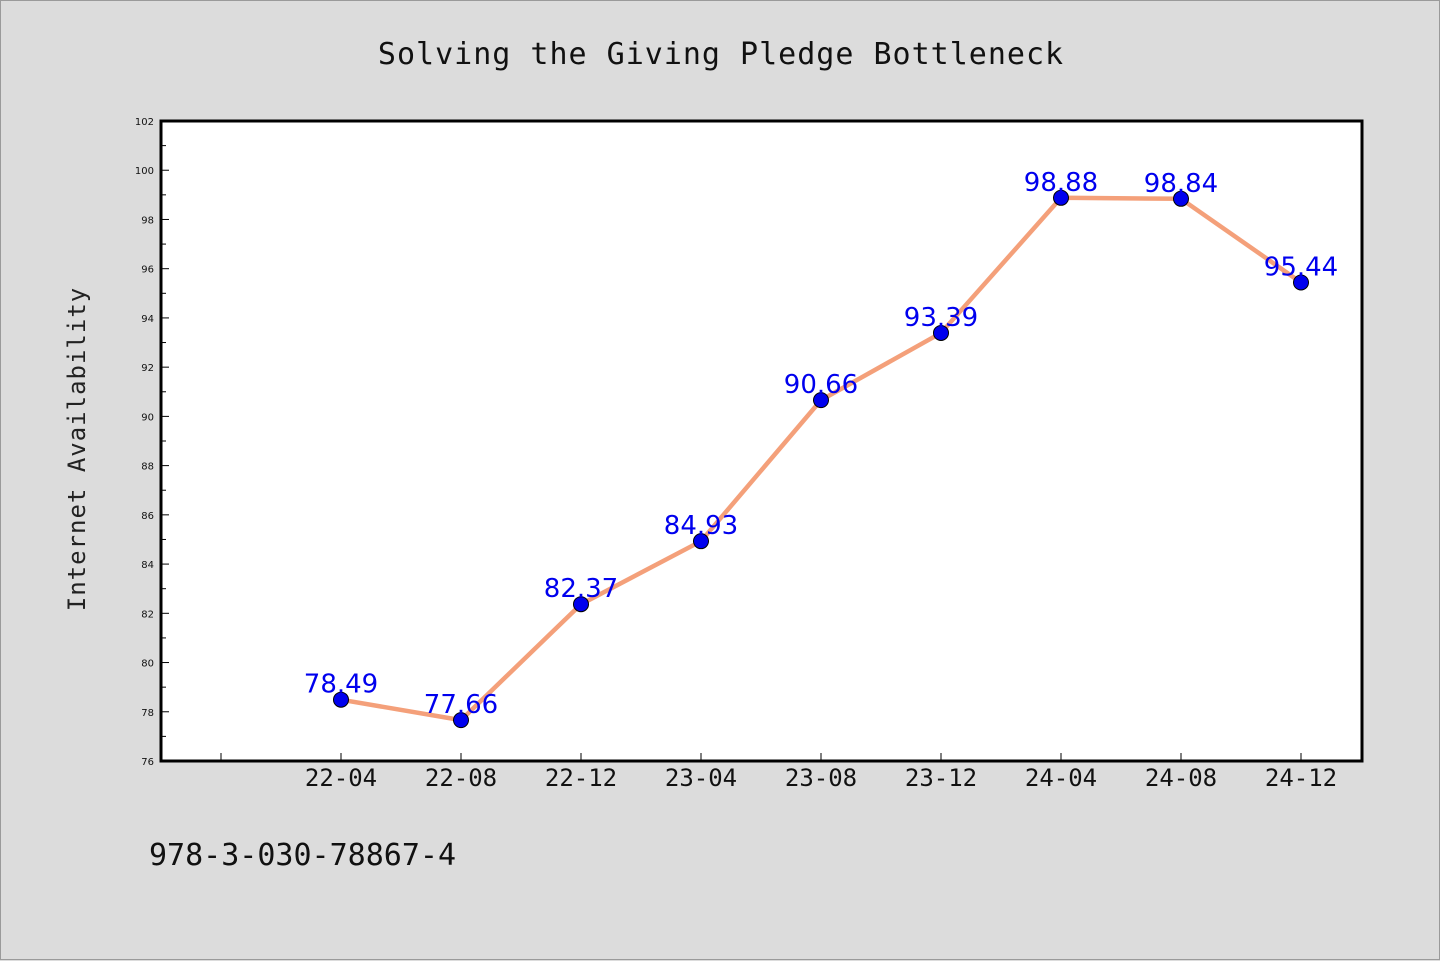 The width and height of the screenshot is (1440, 961). Describe the element at coordinates (941, 318) in the screenshot. I see `data-label: 93.39` at that location.